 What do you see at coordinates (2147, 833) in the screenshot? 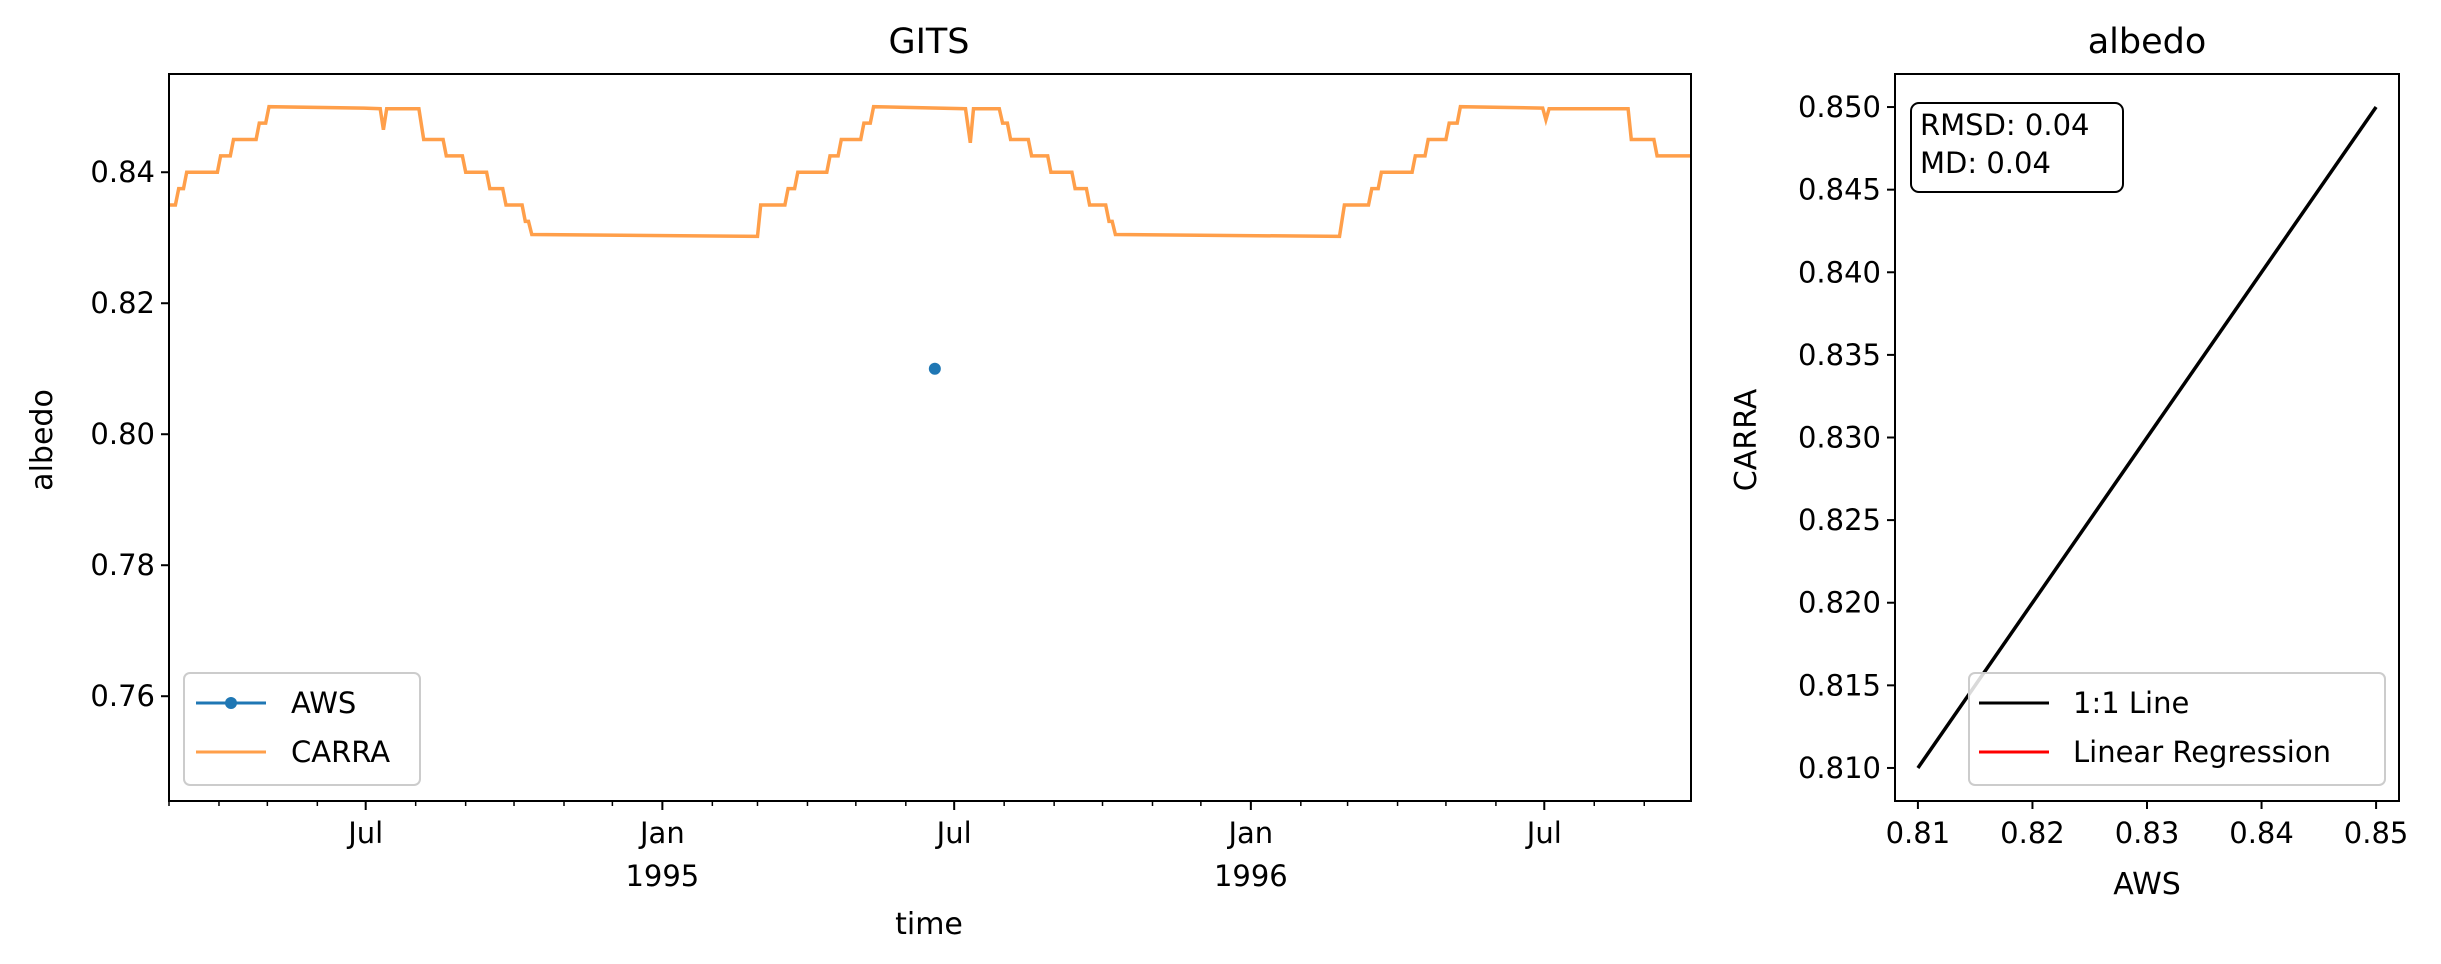
I see `x-tick-label: 0.83` at bounding box center [2147, 833].